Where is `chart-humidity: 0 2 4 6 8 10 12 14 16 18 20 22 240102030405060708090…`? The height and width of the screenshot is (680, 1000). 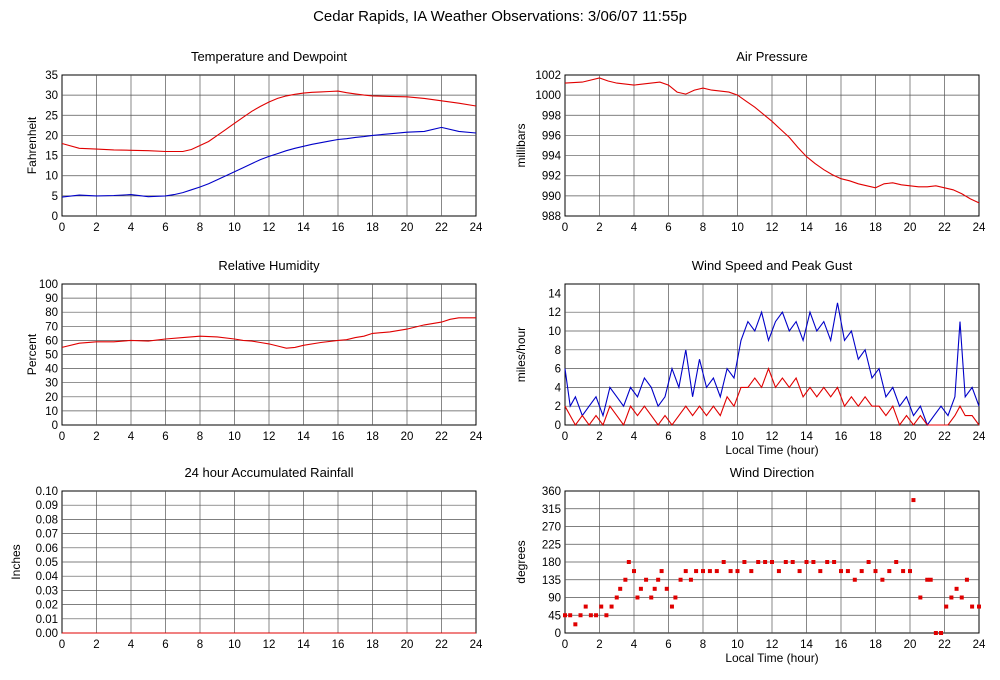 chart-humidity: 0 2 4 6 8 10 12 14 16 18 20 22 240102030405060708090… is located at coordinates (254, 350).